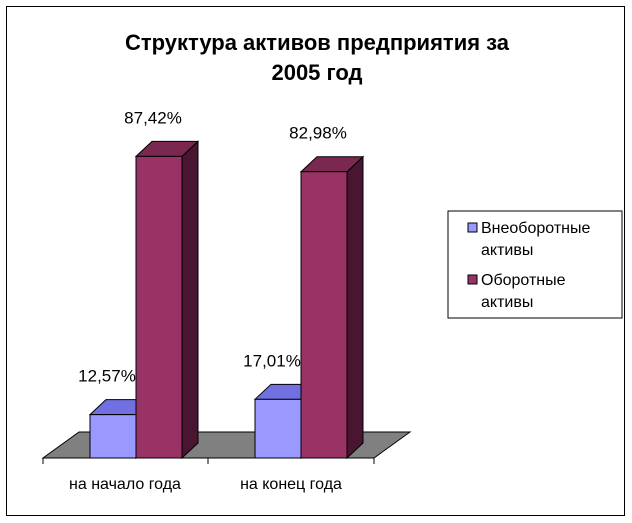 The height and width of the screenshot is (523, 632). I want to click on chart-title-line-1: Структура активов предприятия за, so click(317, 42).